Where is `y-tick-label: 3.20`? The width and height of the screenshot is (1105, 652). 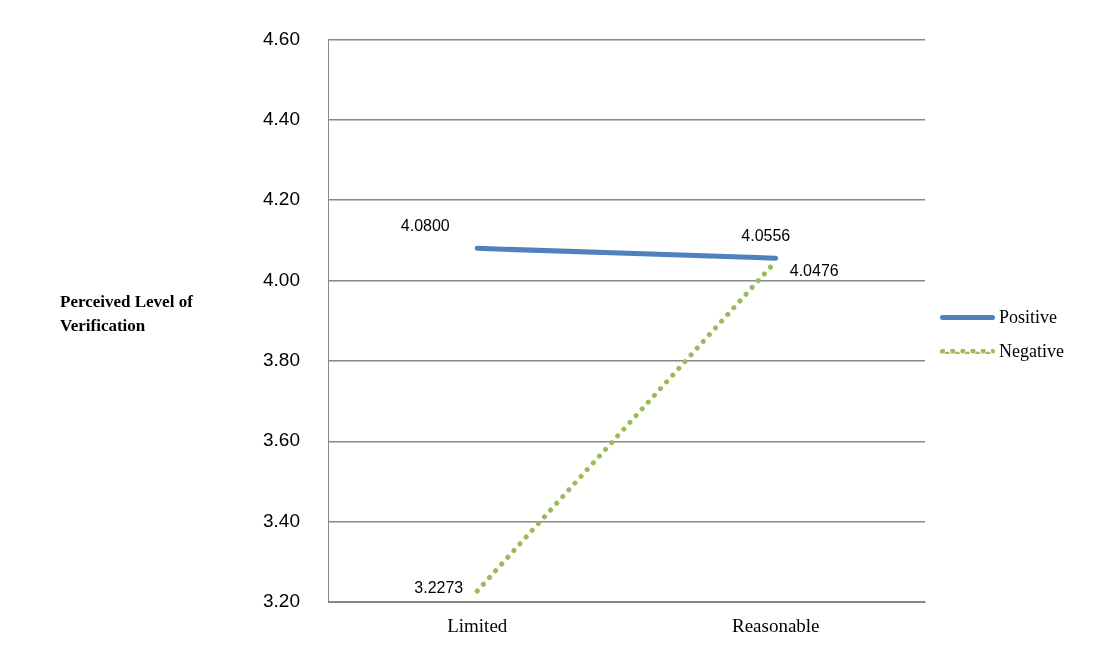
y-tick-label: 3.20 is located at coordinates (281, 601).